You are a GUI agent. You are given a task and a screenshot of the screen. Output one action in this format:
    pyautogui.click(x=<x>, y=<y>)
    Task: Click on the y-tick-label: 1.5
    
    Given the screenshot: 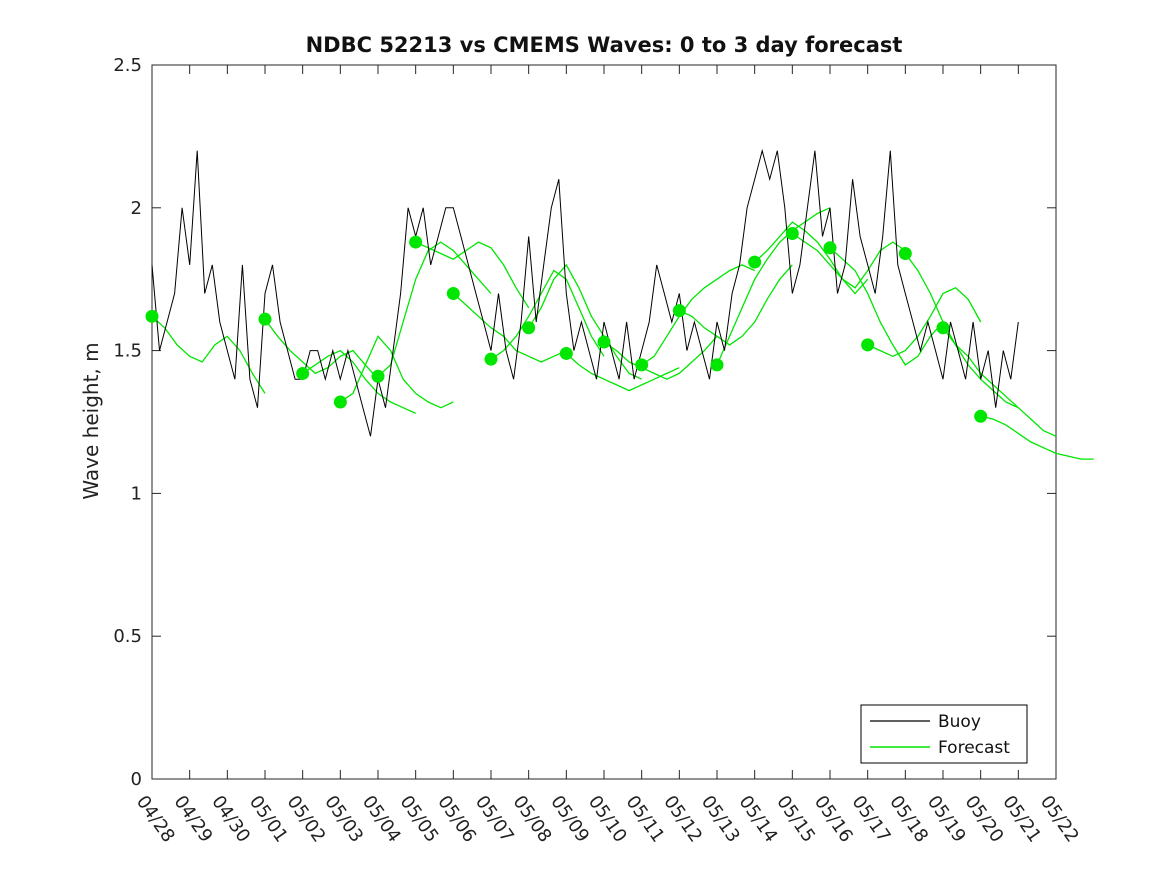 What is the action you would take?
    pyautogui.click(x=127, y=351)
    